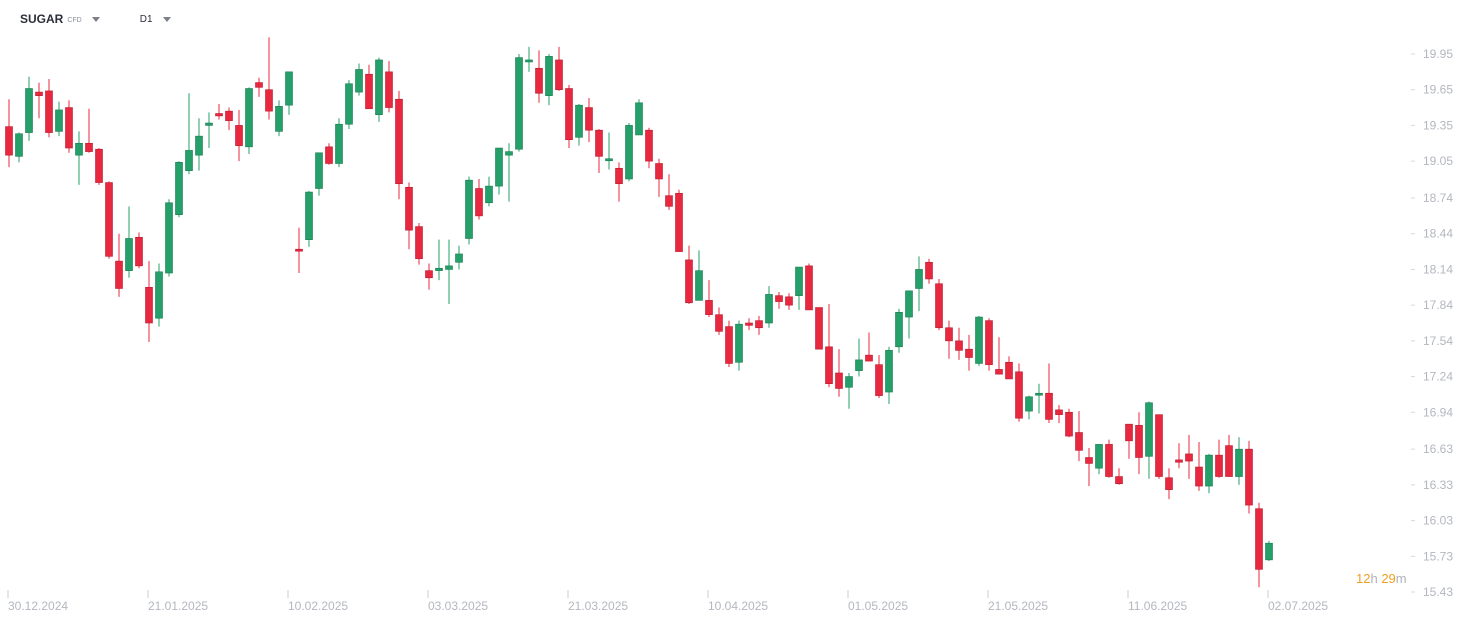 Image resolution: width=1482 pixels, height=623 pixels. What do you see at coordinates (1438, 161) in the screenshot?
I see `y-axis-tick-label: 19.05` at bounding box center [1438, 161].